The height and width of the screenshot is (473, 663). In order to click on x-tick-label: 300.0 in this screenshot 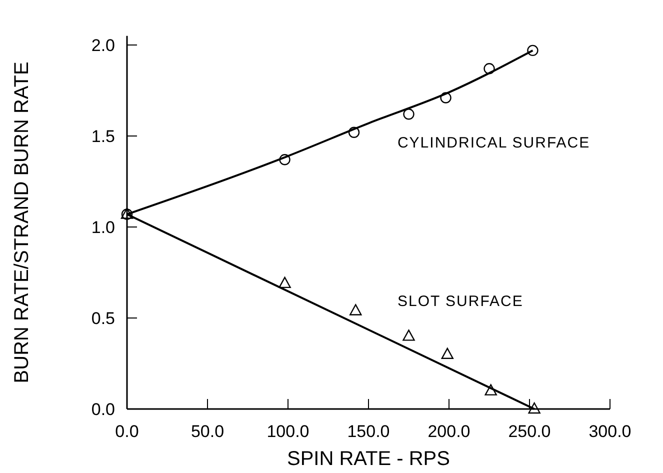, I will do `click(610, 431)`.